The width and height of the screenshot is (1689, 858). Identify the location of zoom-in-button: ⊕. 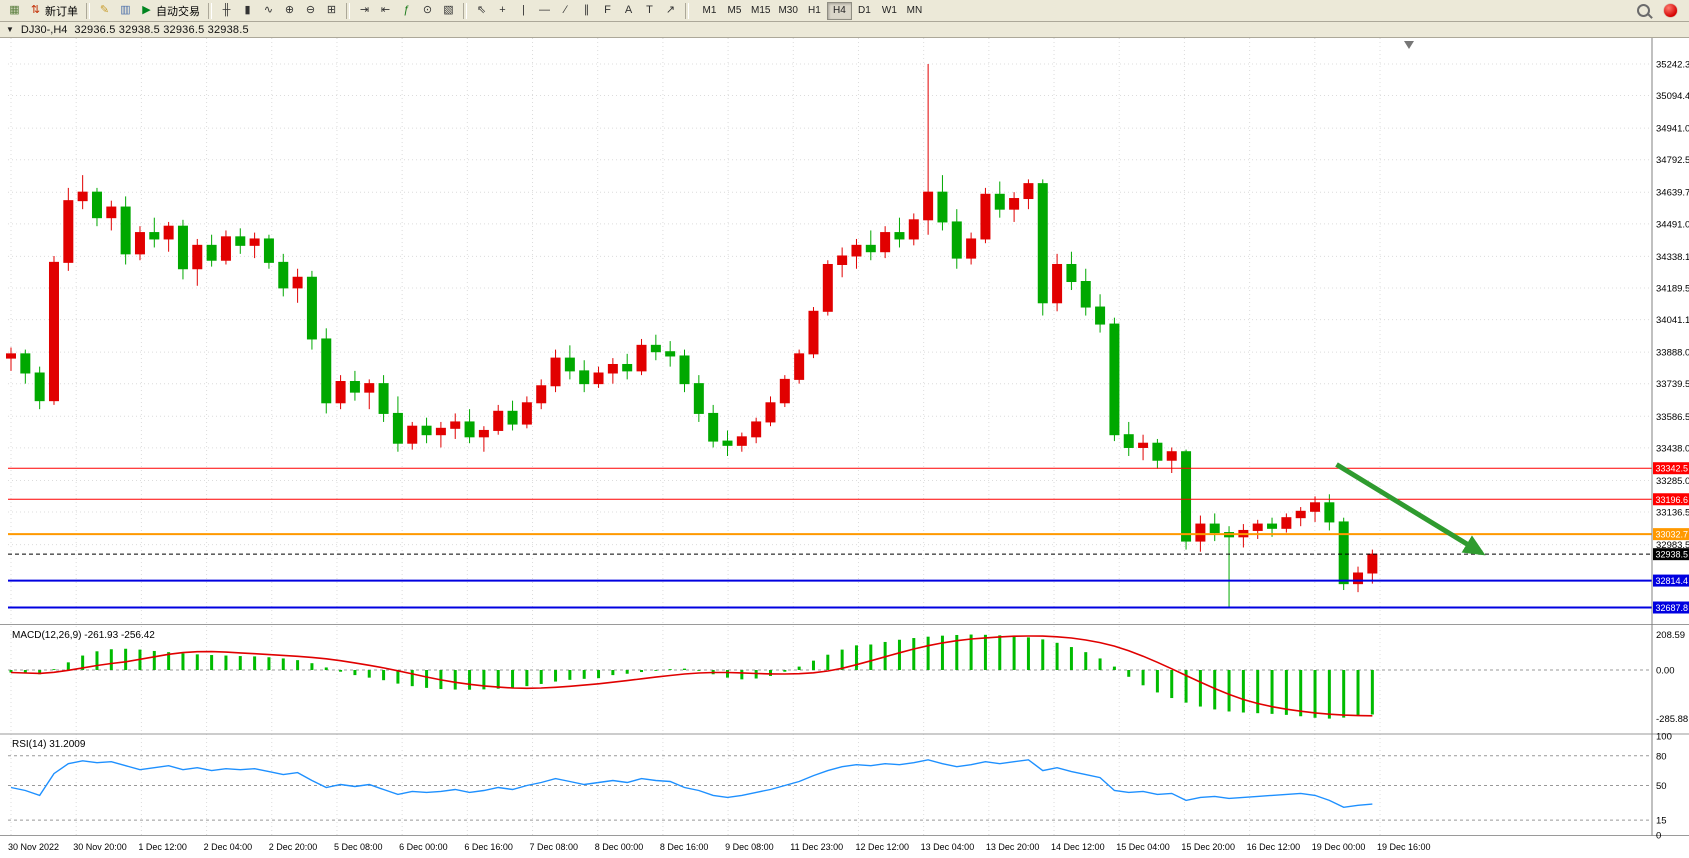
(289, 11).